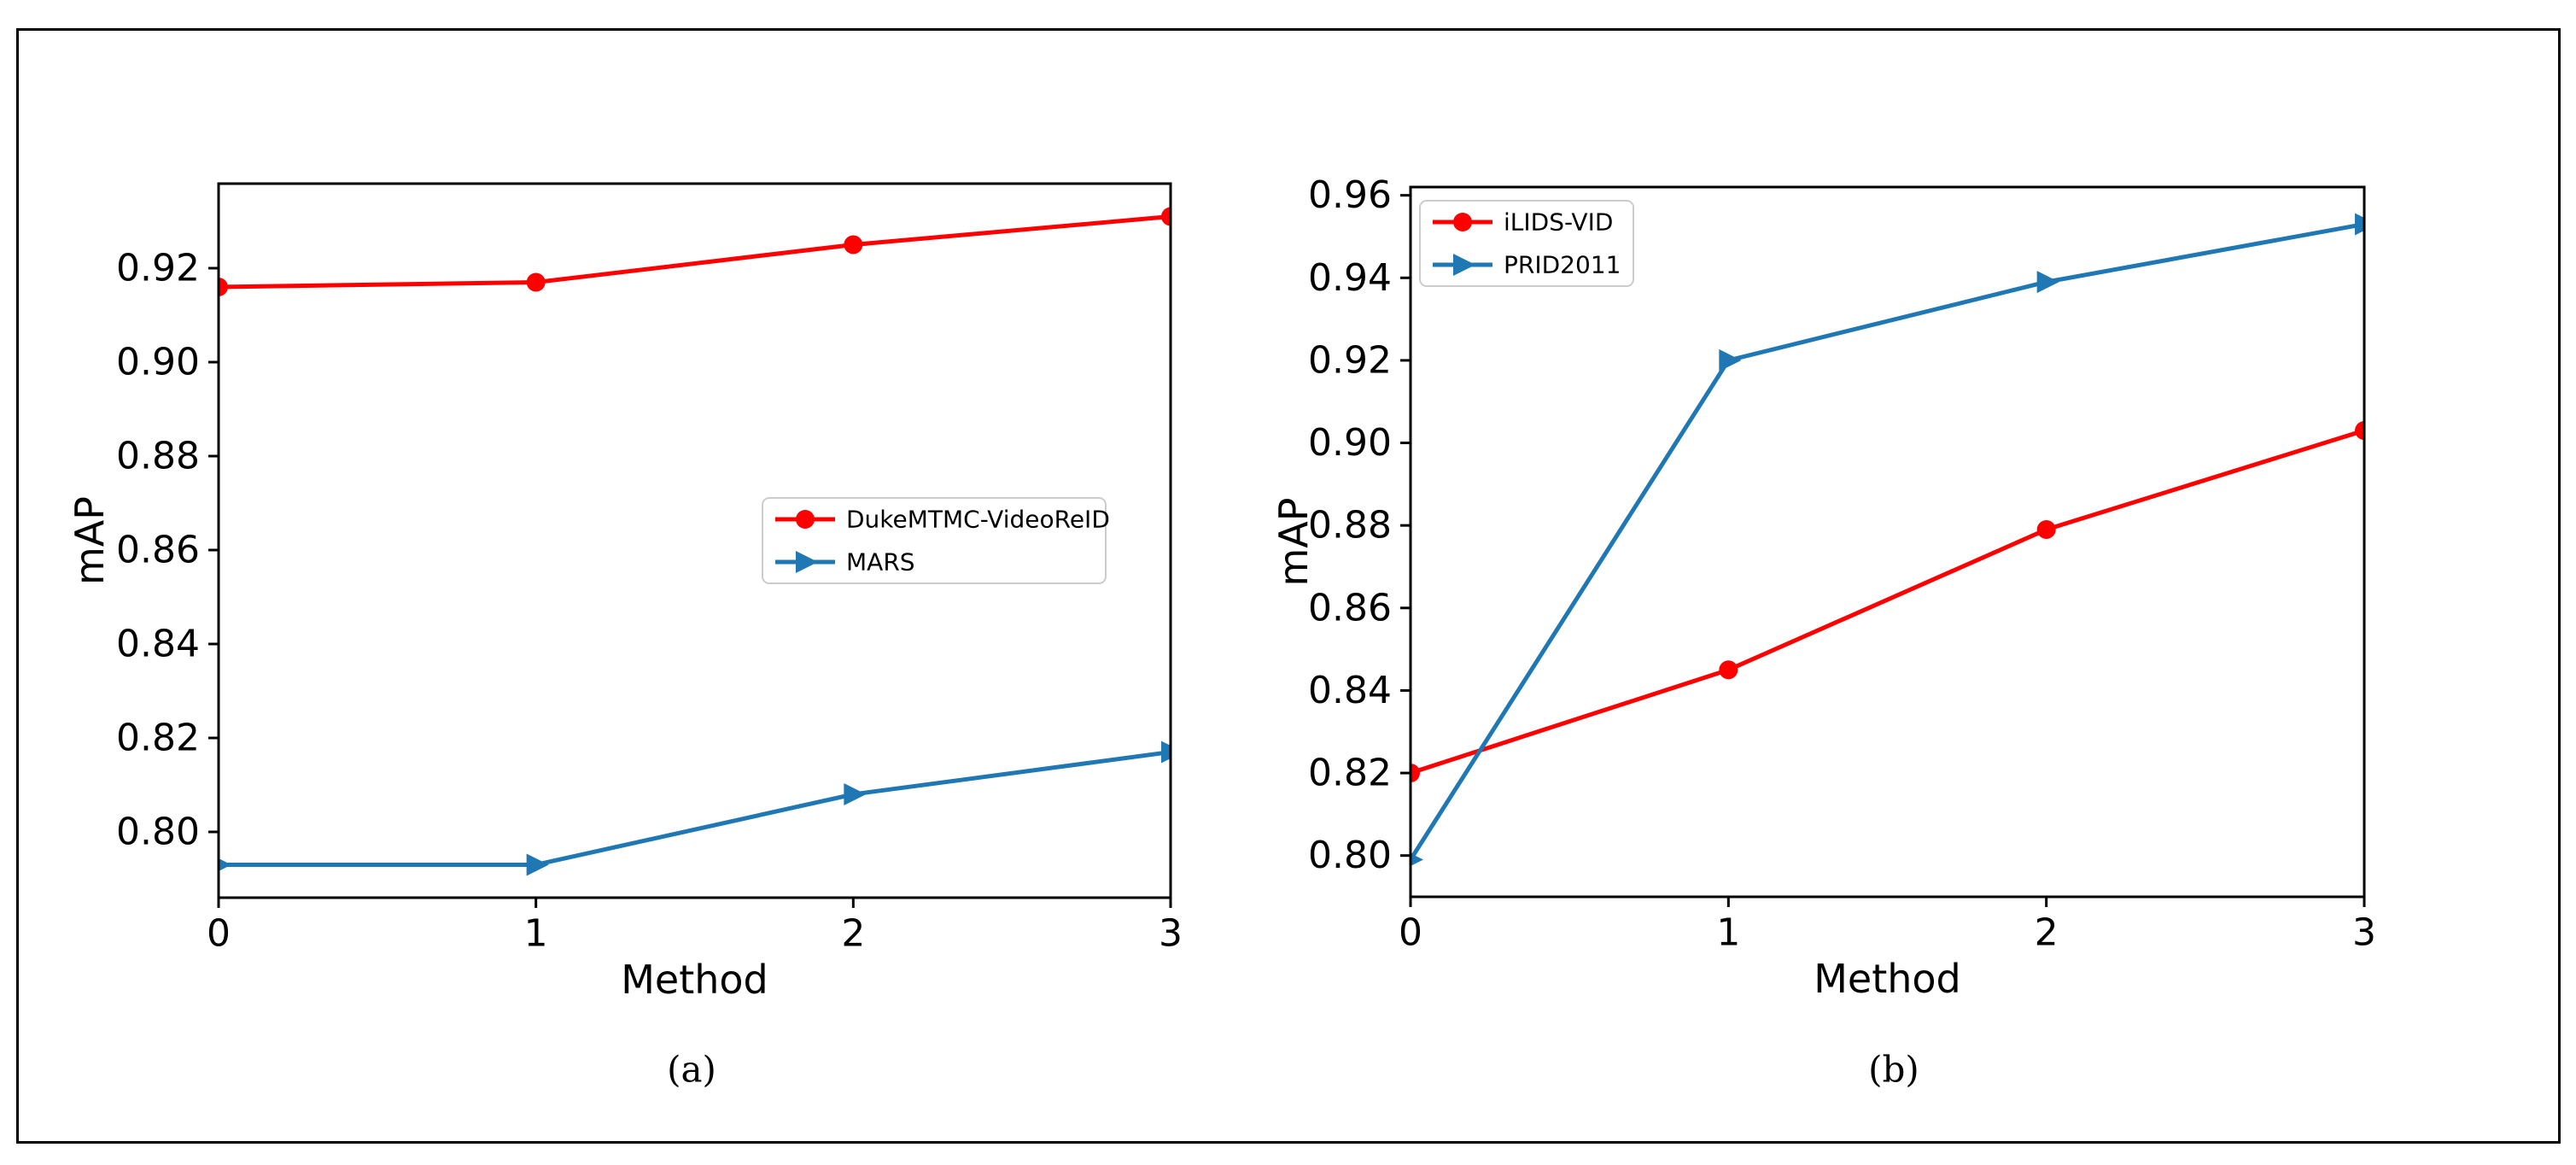 This screenshot has width=2576, height=1165. I want to click on y-tick-label: 0.94, so click(1350, 278).